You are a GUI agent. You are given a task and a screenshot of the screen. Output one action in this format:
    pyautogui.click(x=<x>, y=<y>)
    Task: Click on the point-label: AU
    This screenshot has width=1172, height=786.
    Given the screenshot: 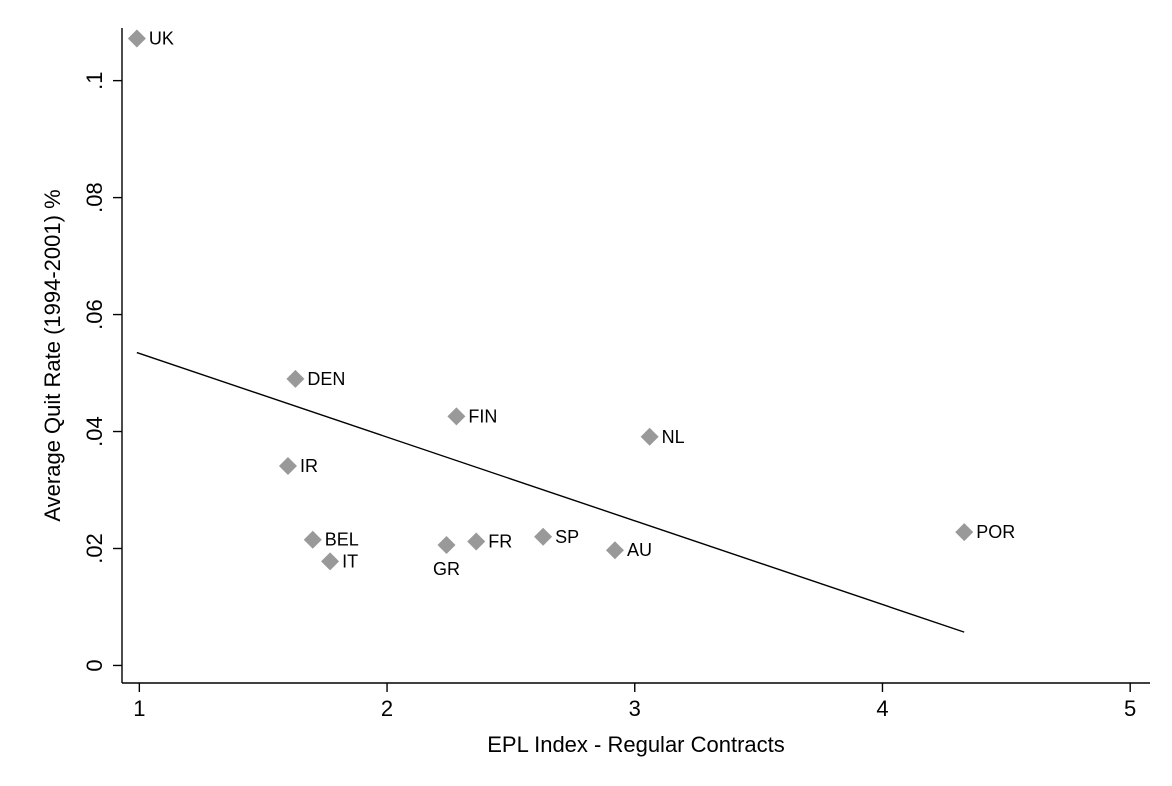 What is the action you would take?
    pyautogui.click(x=639, y=550)
    